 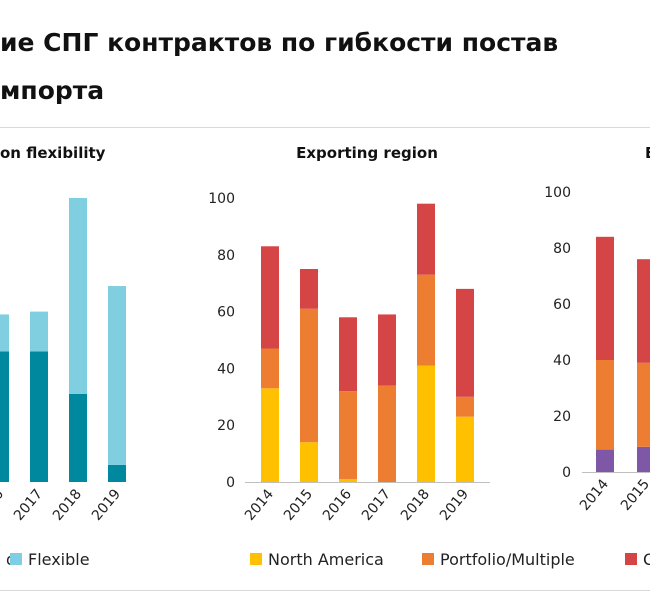 I want to click on legend-label: O, so click(x=646, y=559).